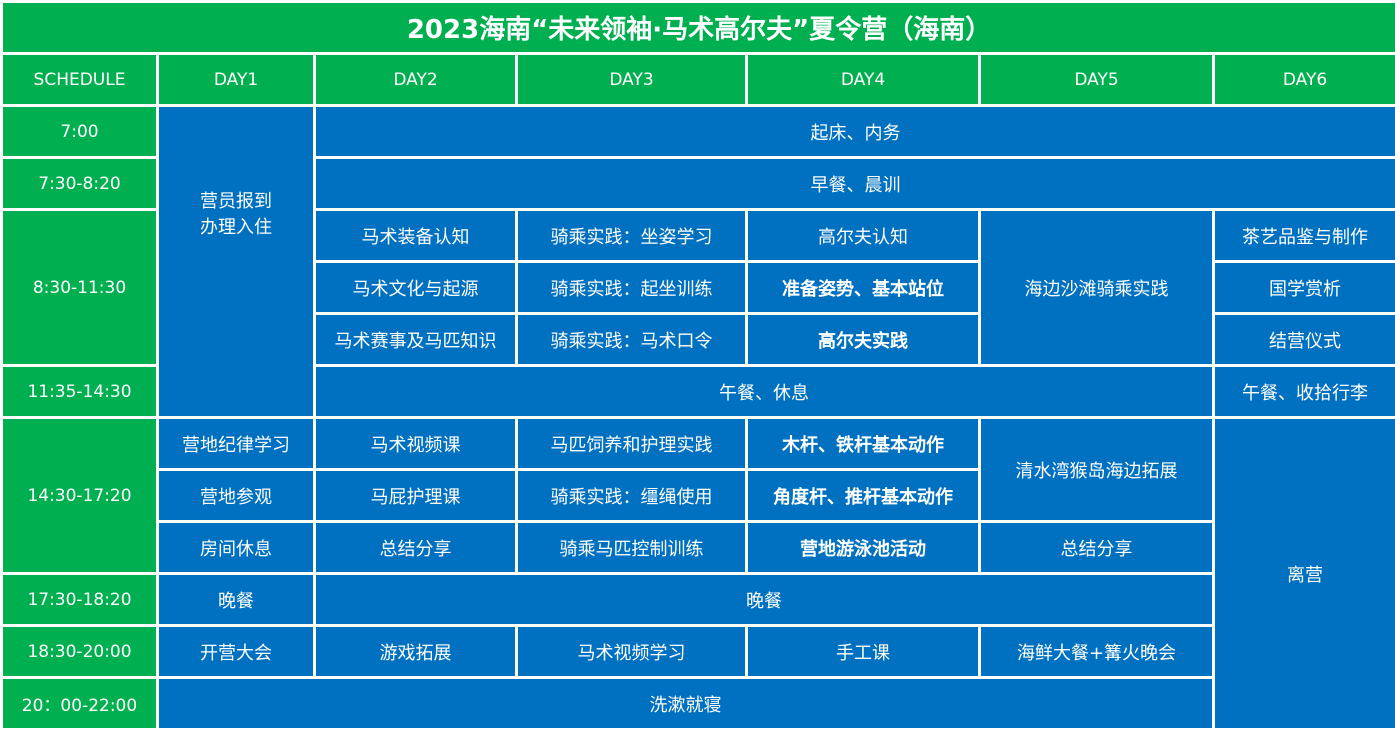 Image resolution: width=1395 pixels, height=731 pixels. What do you see at coordinates (1304, 236) in the screenshot?
I see `activity-cell: 茶艺品鉴与制作` at bounding box center [1304, 236].